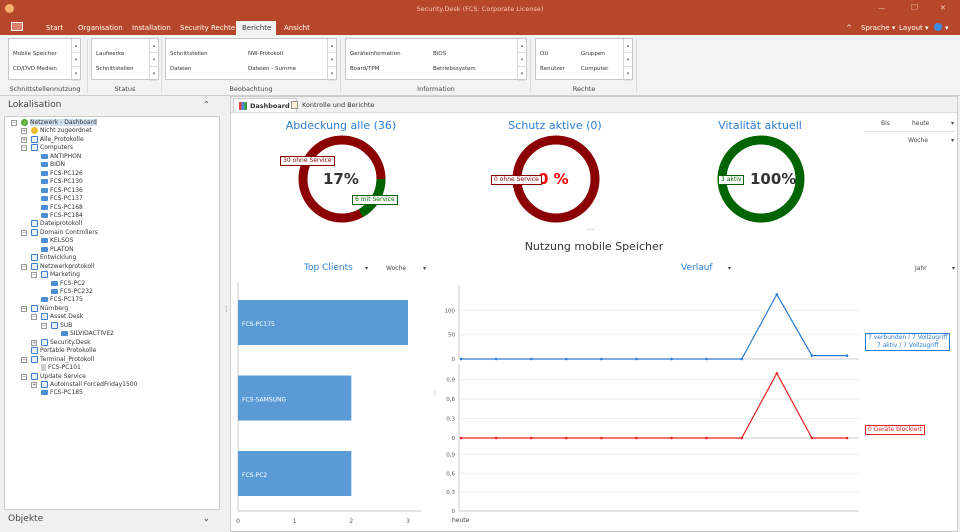 The height and width of the screenshot is (532, 960). What do you see at coordinates (62, 208) in the screenshot?
I see `tree-node: FCS-PC168` at bounding box center [62, 208].